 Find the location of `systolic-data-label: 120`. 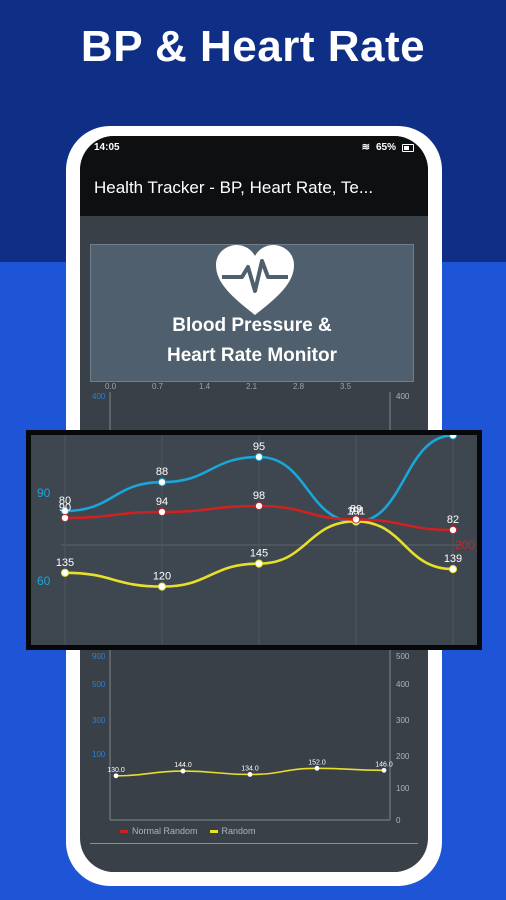

systolic-data-label: 120 is located at coordinates (162, 577).